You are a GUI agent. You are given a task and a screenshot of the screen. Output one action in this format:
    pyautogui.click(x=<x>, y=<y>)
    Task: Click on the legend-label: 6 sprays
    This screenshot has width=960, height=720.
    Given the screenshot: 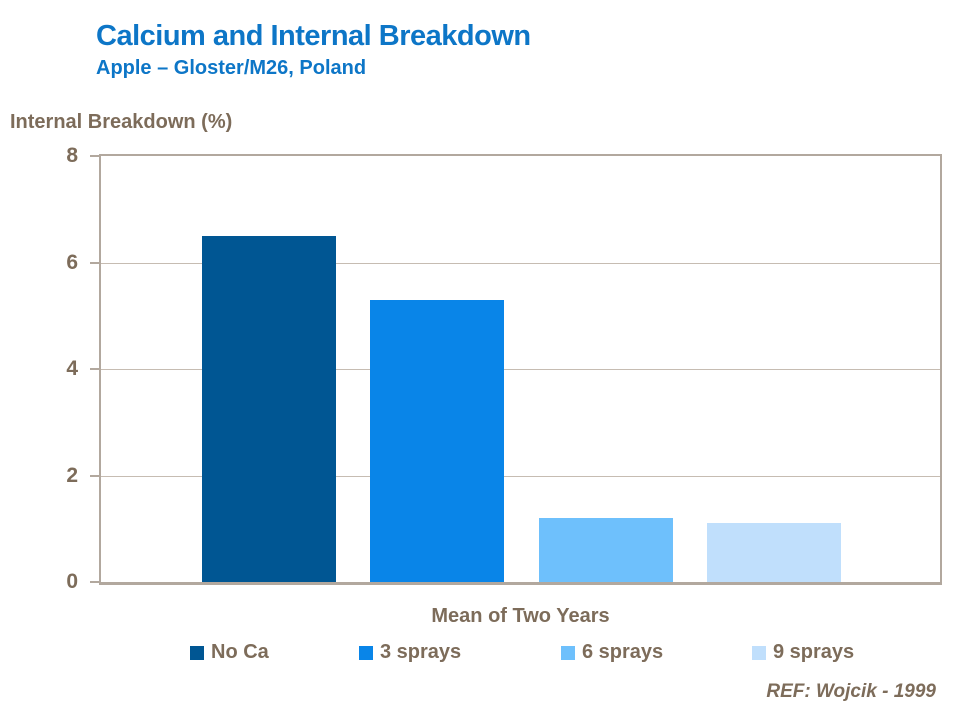 What is the action you would take?
    pyautogui.click(x=623, y=652)
    